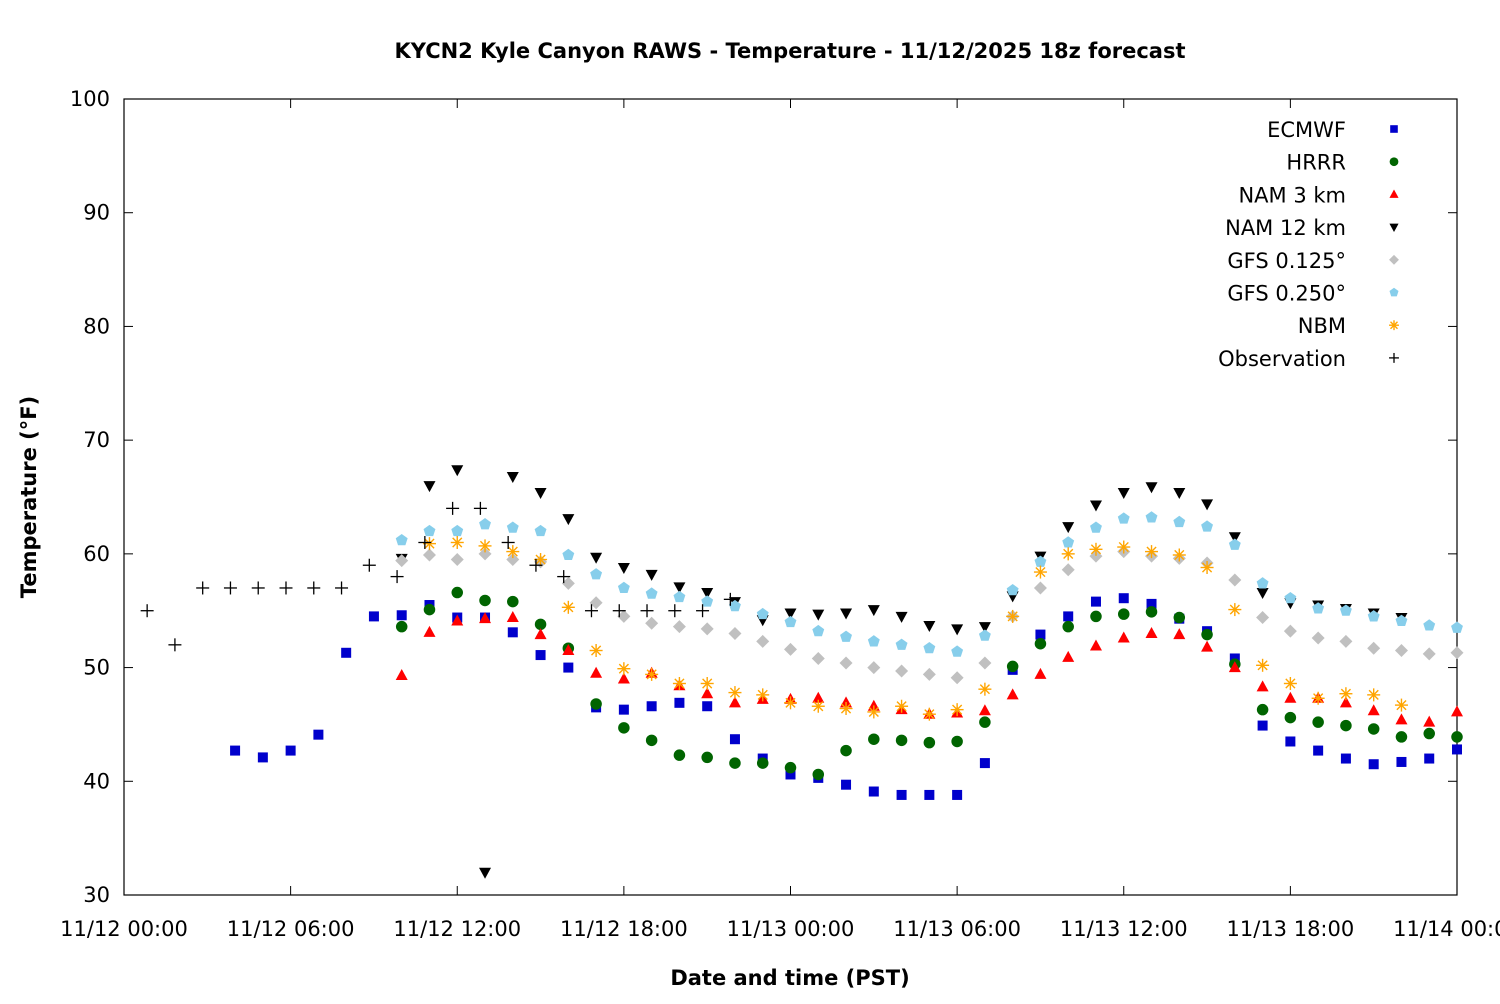 This screenshot has width=1500, height=1004. What do you see at coordinates (1394, 357) in the screenshot?
I see `legend-marker-plus` at bounding box center [1394, 357].